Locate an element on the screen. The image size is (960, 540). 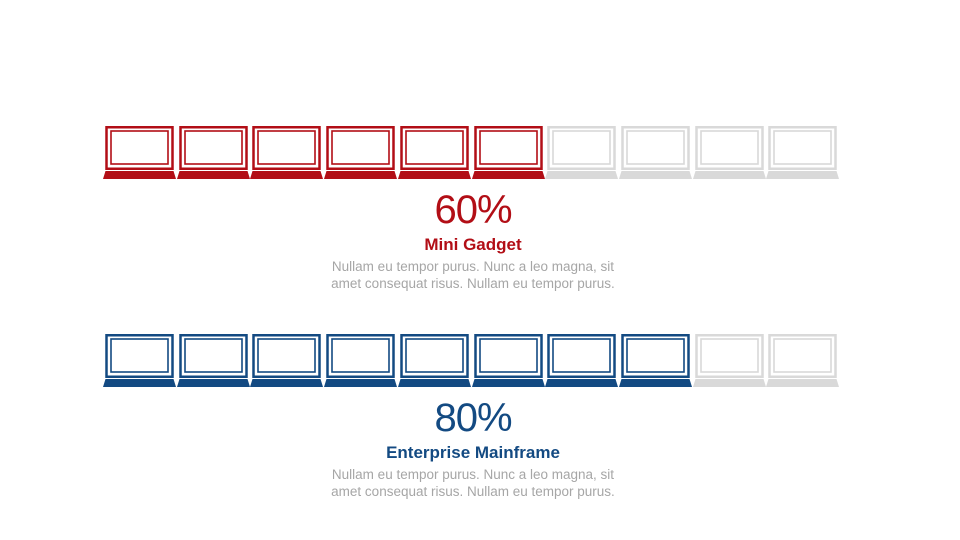
product-name: Mini Gadget is located at coordinates (473, 244).